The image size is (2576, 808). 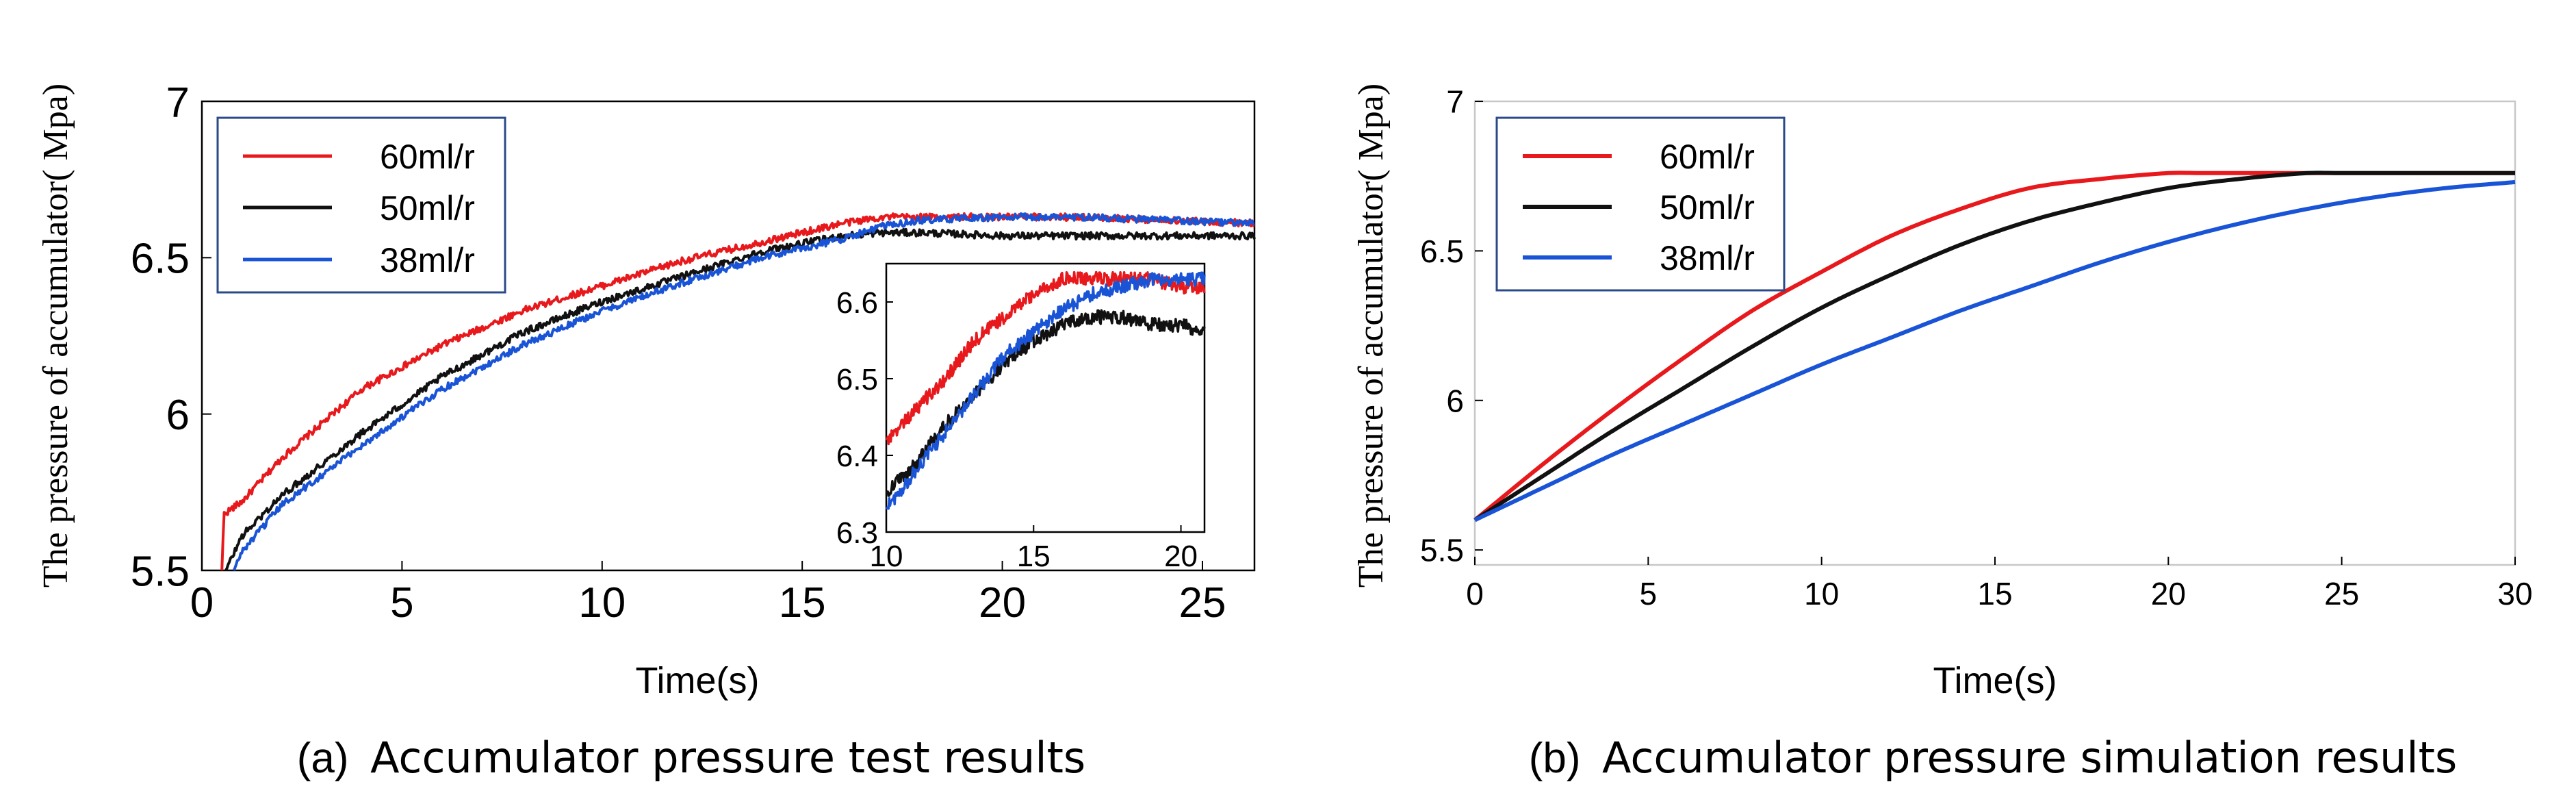 What do you see at coordinates (1707, 207) in the screenshot?
I see `legend-label-50-b: 50ml/r` at bounding box center [1707, 207].